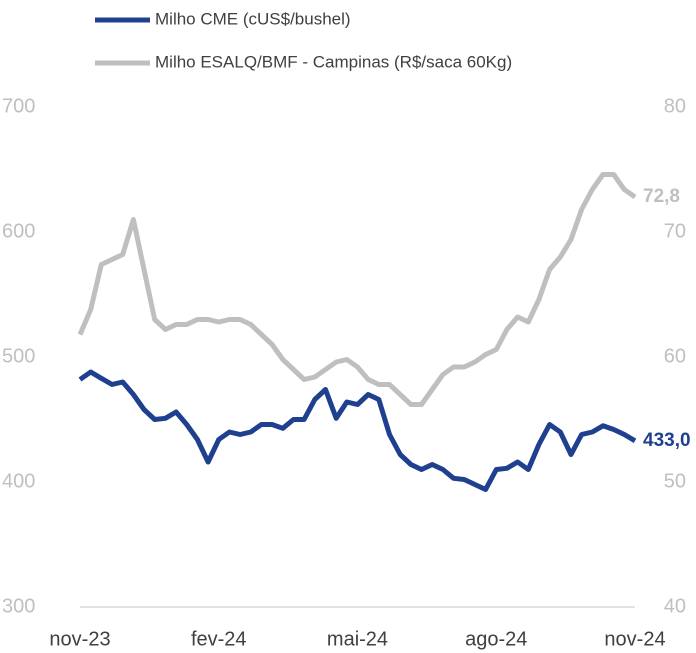 This screenshot has width=696, height=653. Describe the element at coordinates (219, 639) in the screenshot. I see `x-tick-label: fev-24` at that location.